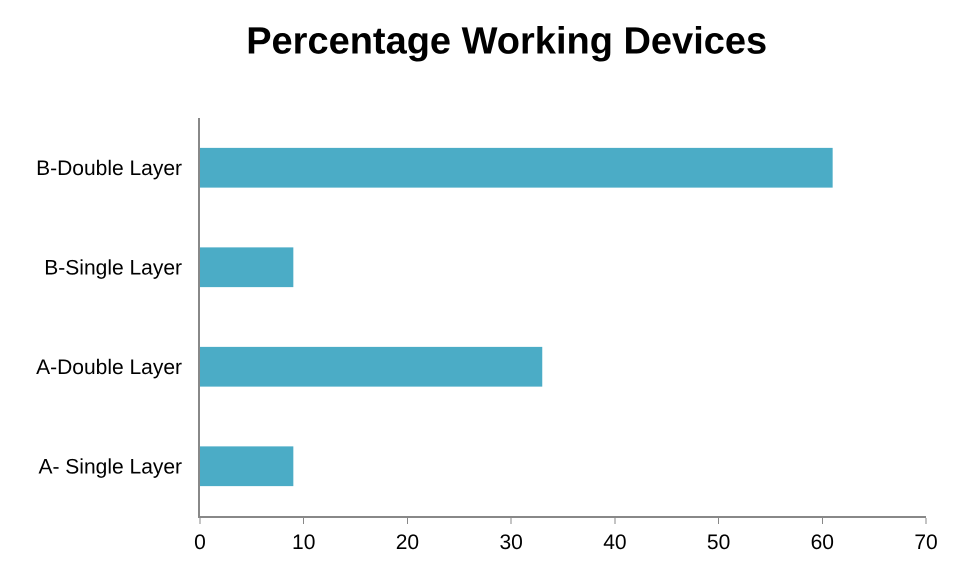  What do you see at coordinates (109, 168) in the screenshot?
I see `y-tick-label: B-Double Layer` at bounding box center [109, 168].